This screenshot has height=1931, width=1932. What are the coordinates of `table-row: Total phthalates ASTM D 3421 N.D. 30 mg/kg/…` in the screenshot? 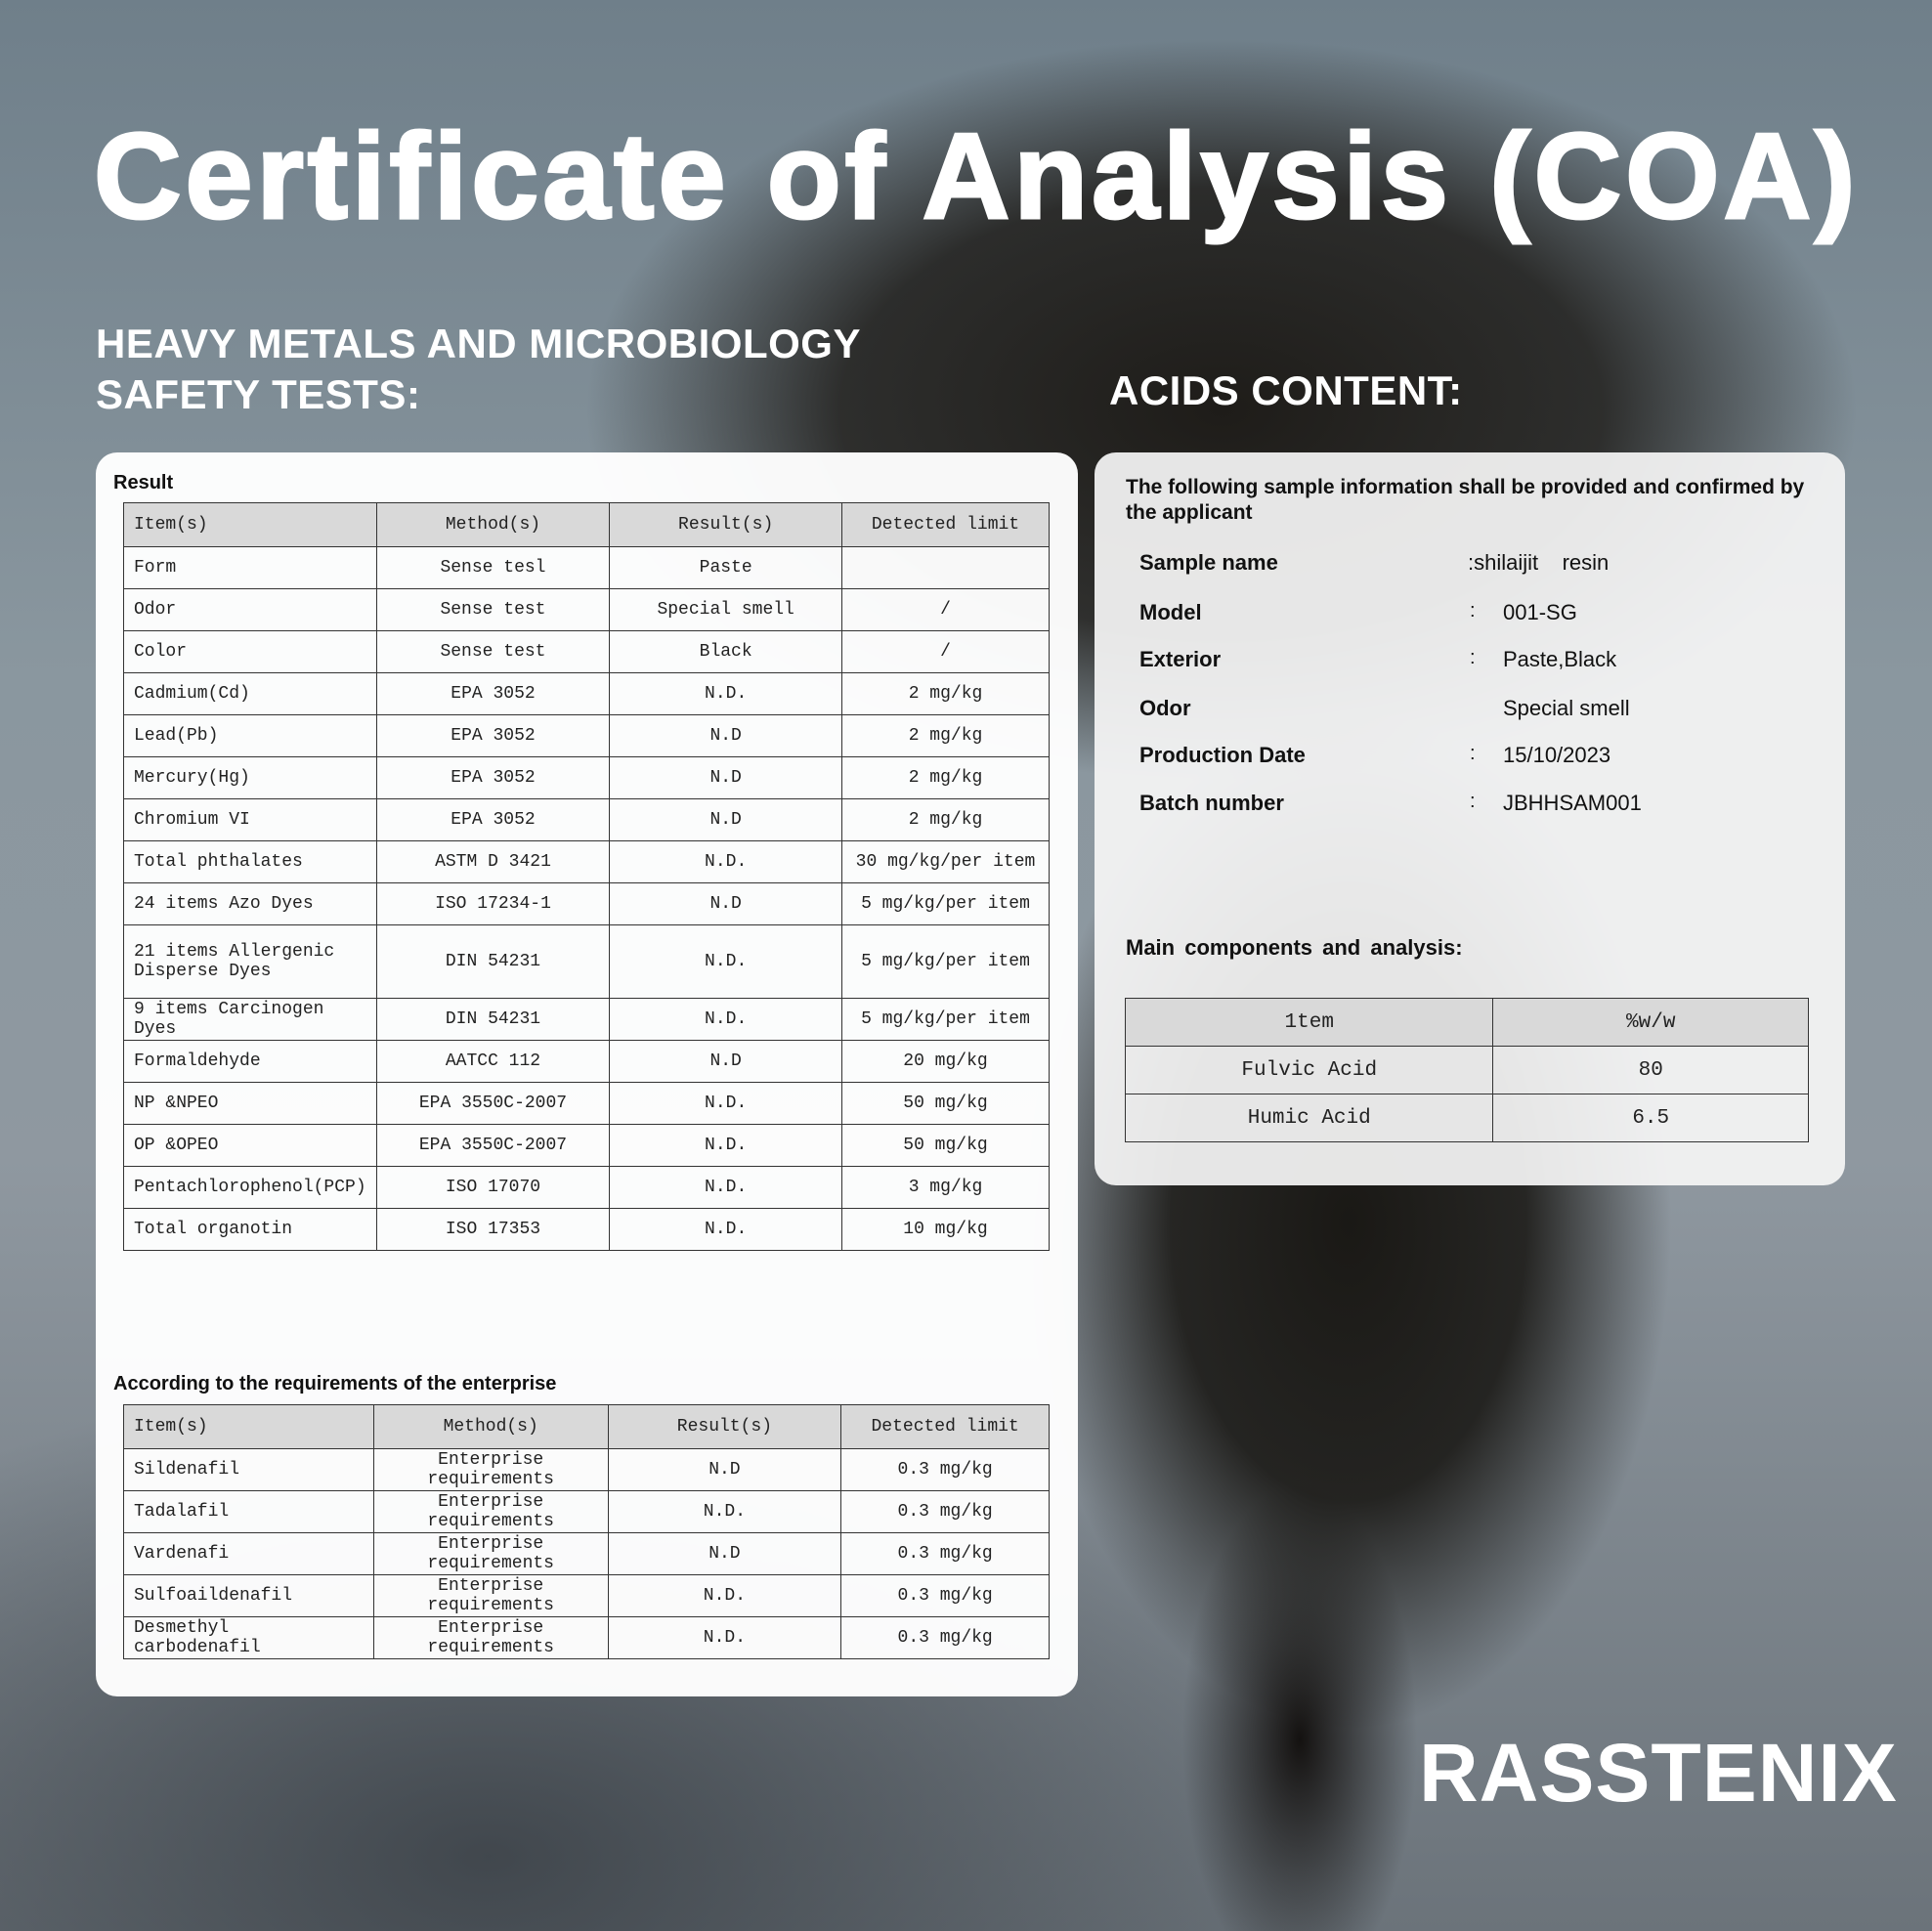 It's located at (587, 861).